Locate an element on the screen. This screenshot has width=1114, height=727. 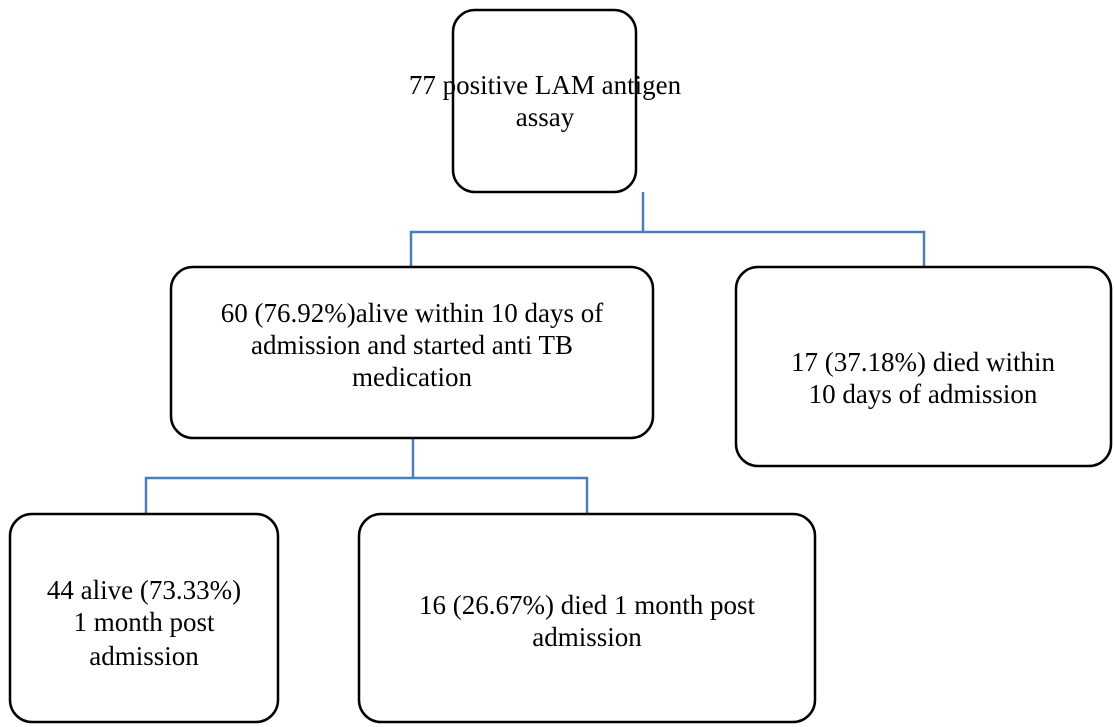
node-text: 16 (26.67%) died 1 month post is located at coordinates (587, 605).